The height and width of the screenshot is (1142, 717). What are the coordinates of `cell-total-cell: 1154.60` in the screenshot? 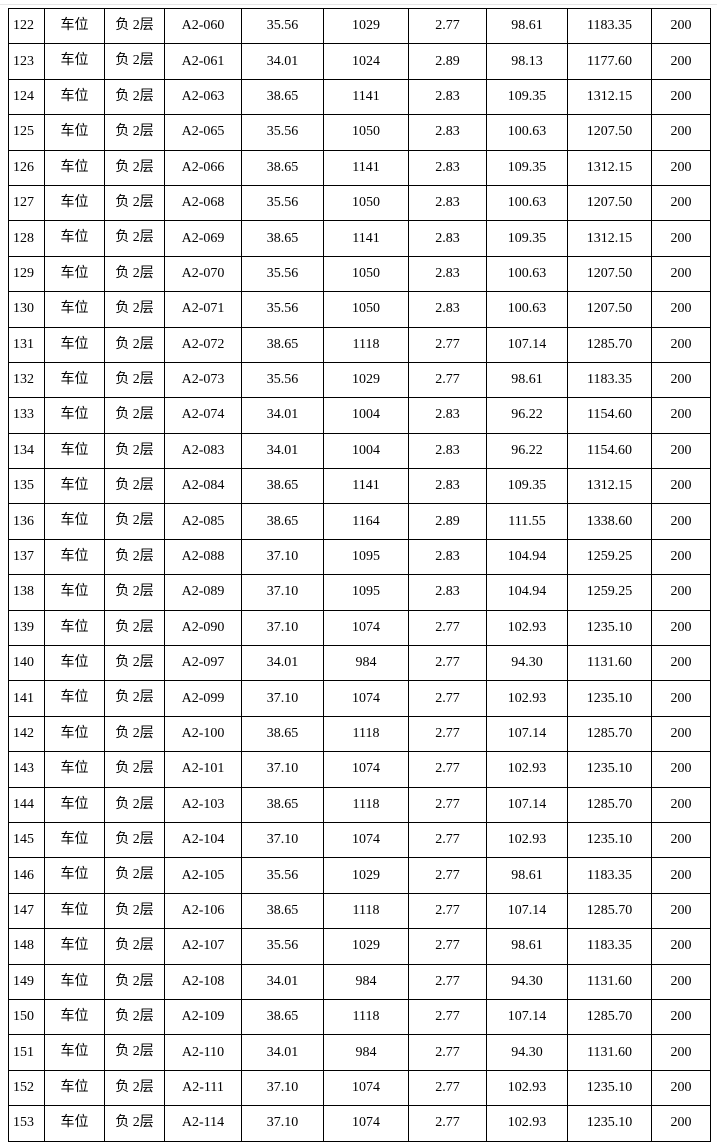 It's located at (609, 451).